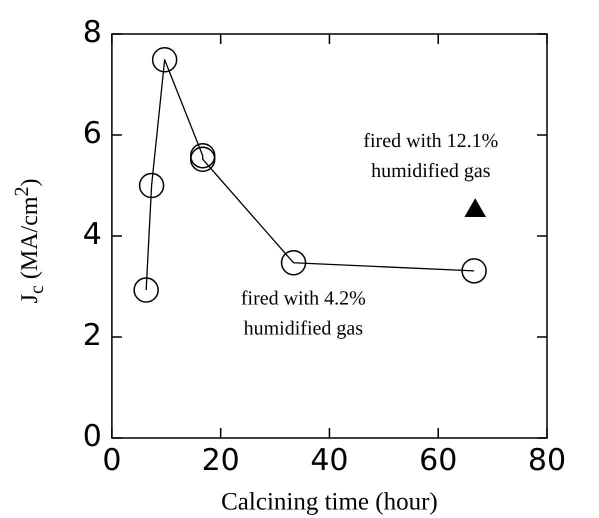 The width and height of the screenshot is (599, 518). I want to click on annotation: fired with 4.2% humidified gas, so click(303, 314).